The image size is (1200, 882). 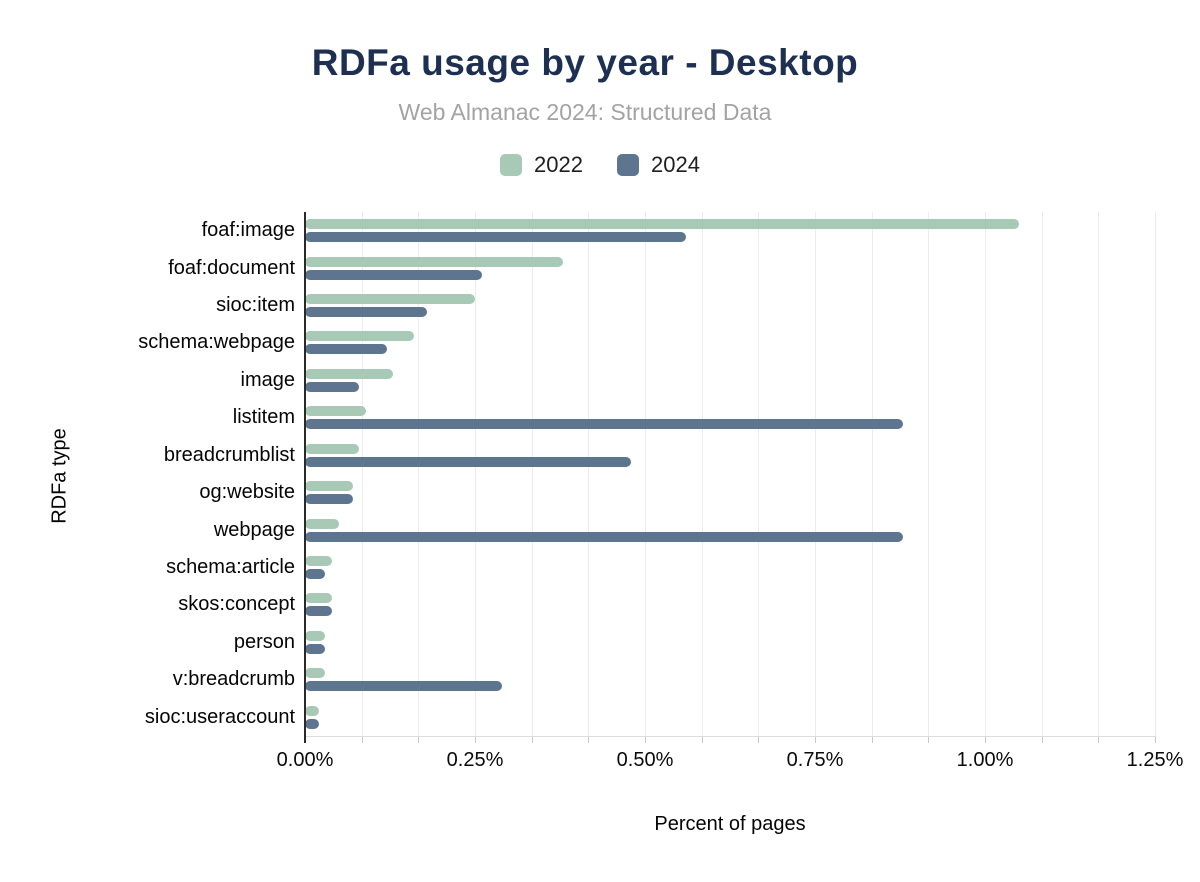 I want to click on bar-group-foaf-document, so click(x=730, y=267).